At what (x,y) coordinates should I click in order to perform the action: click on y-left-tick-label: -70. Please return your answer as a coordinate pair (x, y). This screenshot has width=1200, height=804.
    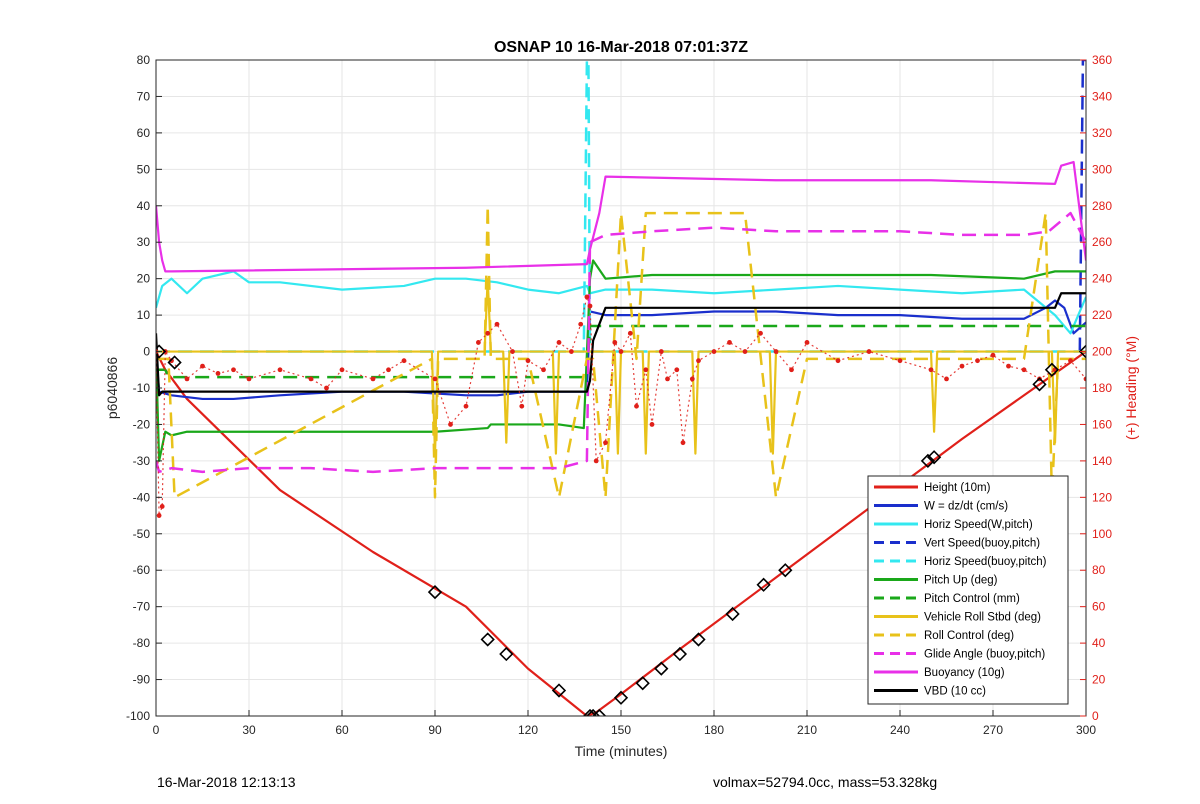
    Looking at the image, I should click on (142, 607).